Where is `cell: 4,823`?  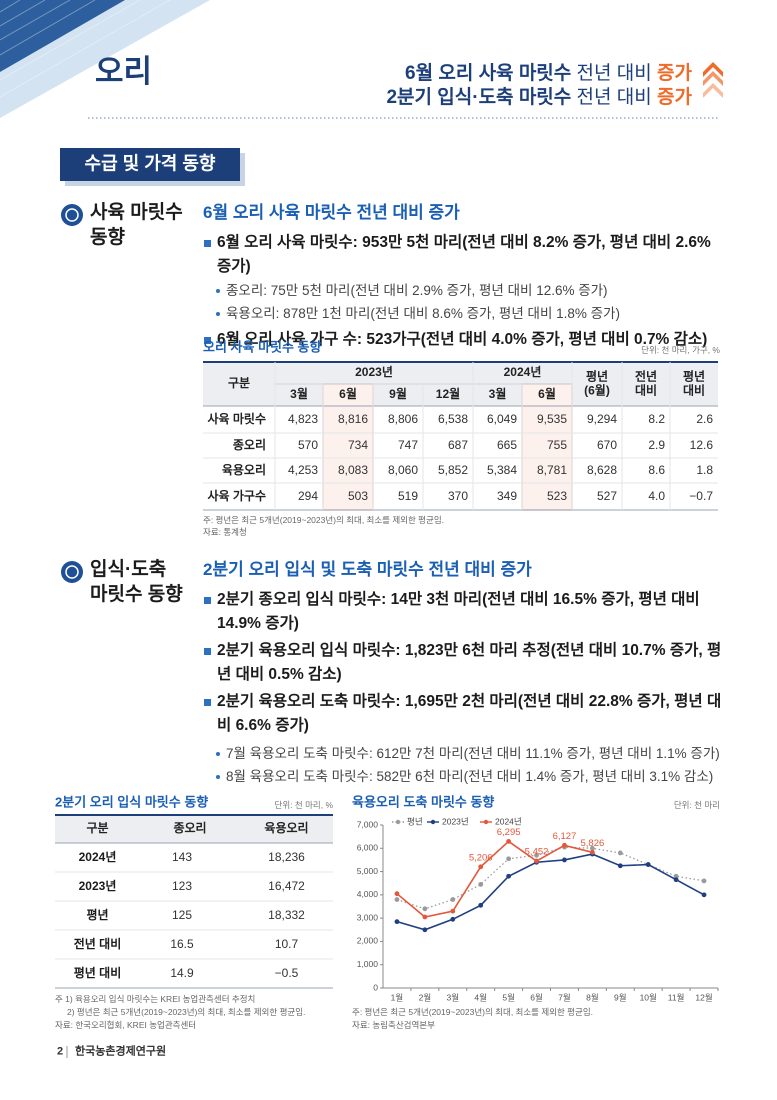
cell: 4,823 is located at coordinates (302, 418).